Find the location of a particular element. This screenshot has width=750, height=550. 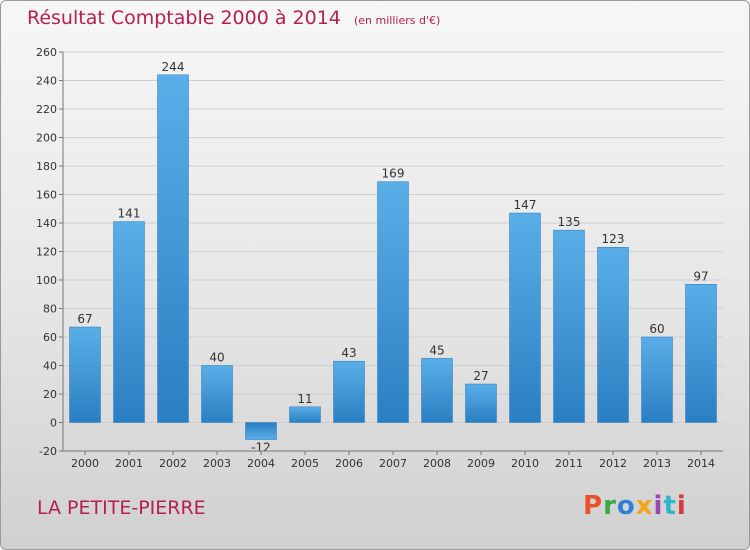

x-tick-label: 2005 is located at coordinates (305, 463).